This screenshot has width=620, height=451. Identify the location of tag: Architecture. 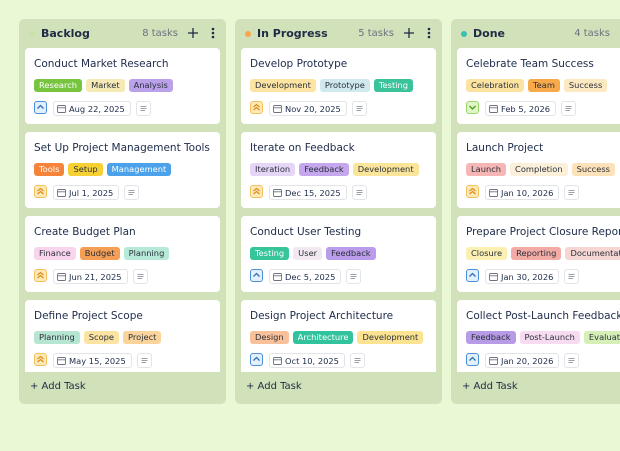
(323, 337).